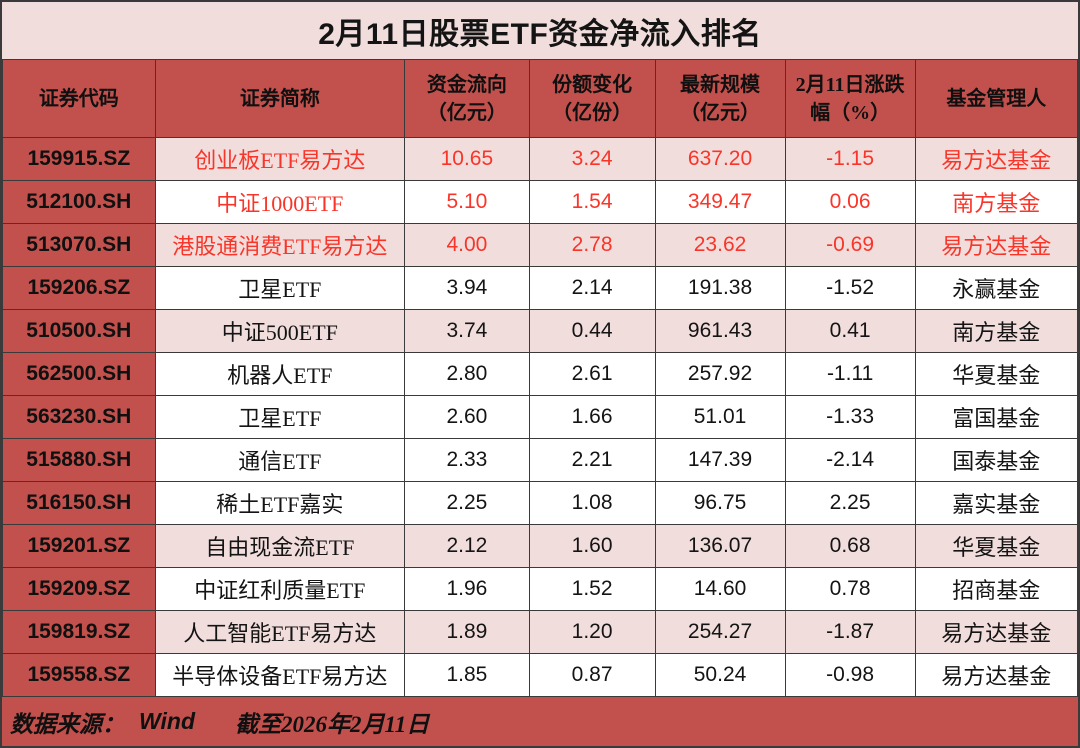 The image size is (1080, 748). I want to click on cell-manager: 嘉实基金, so click(996, 503).